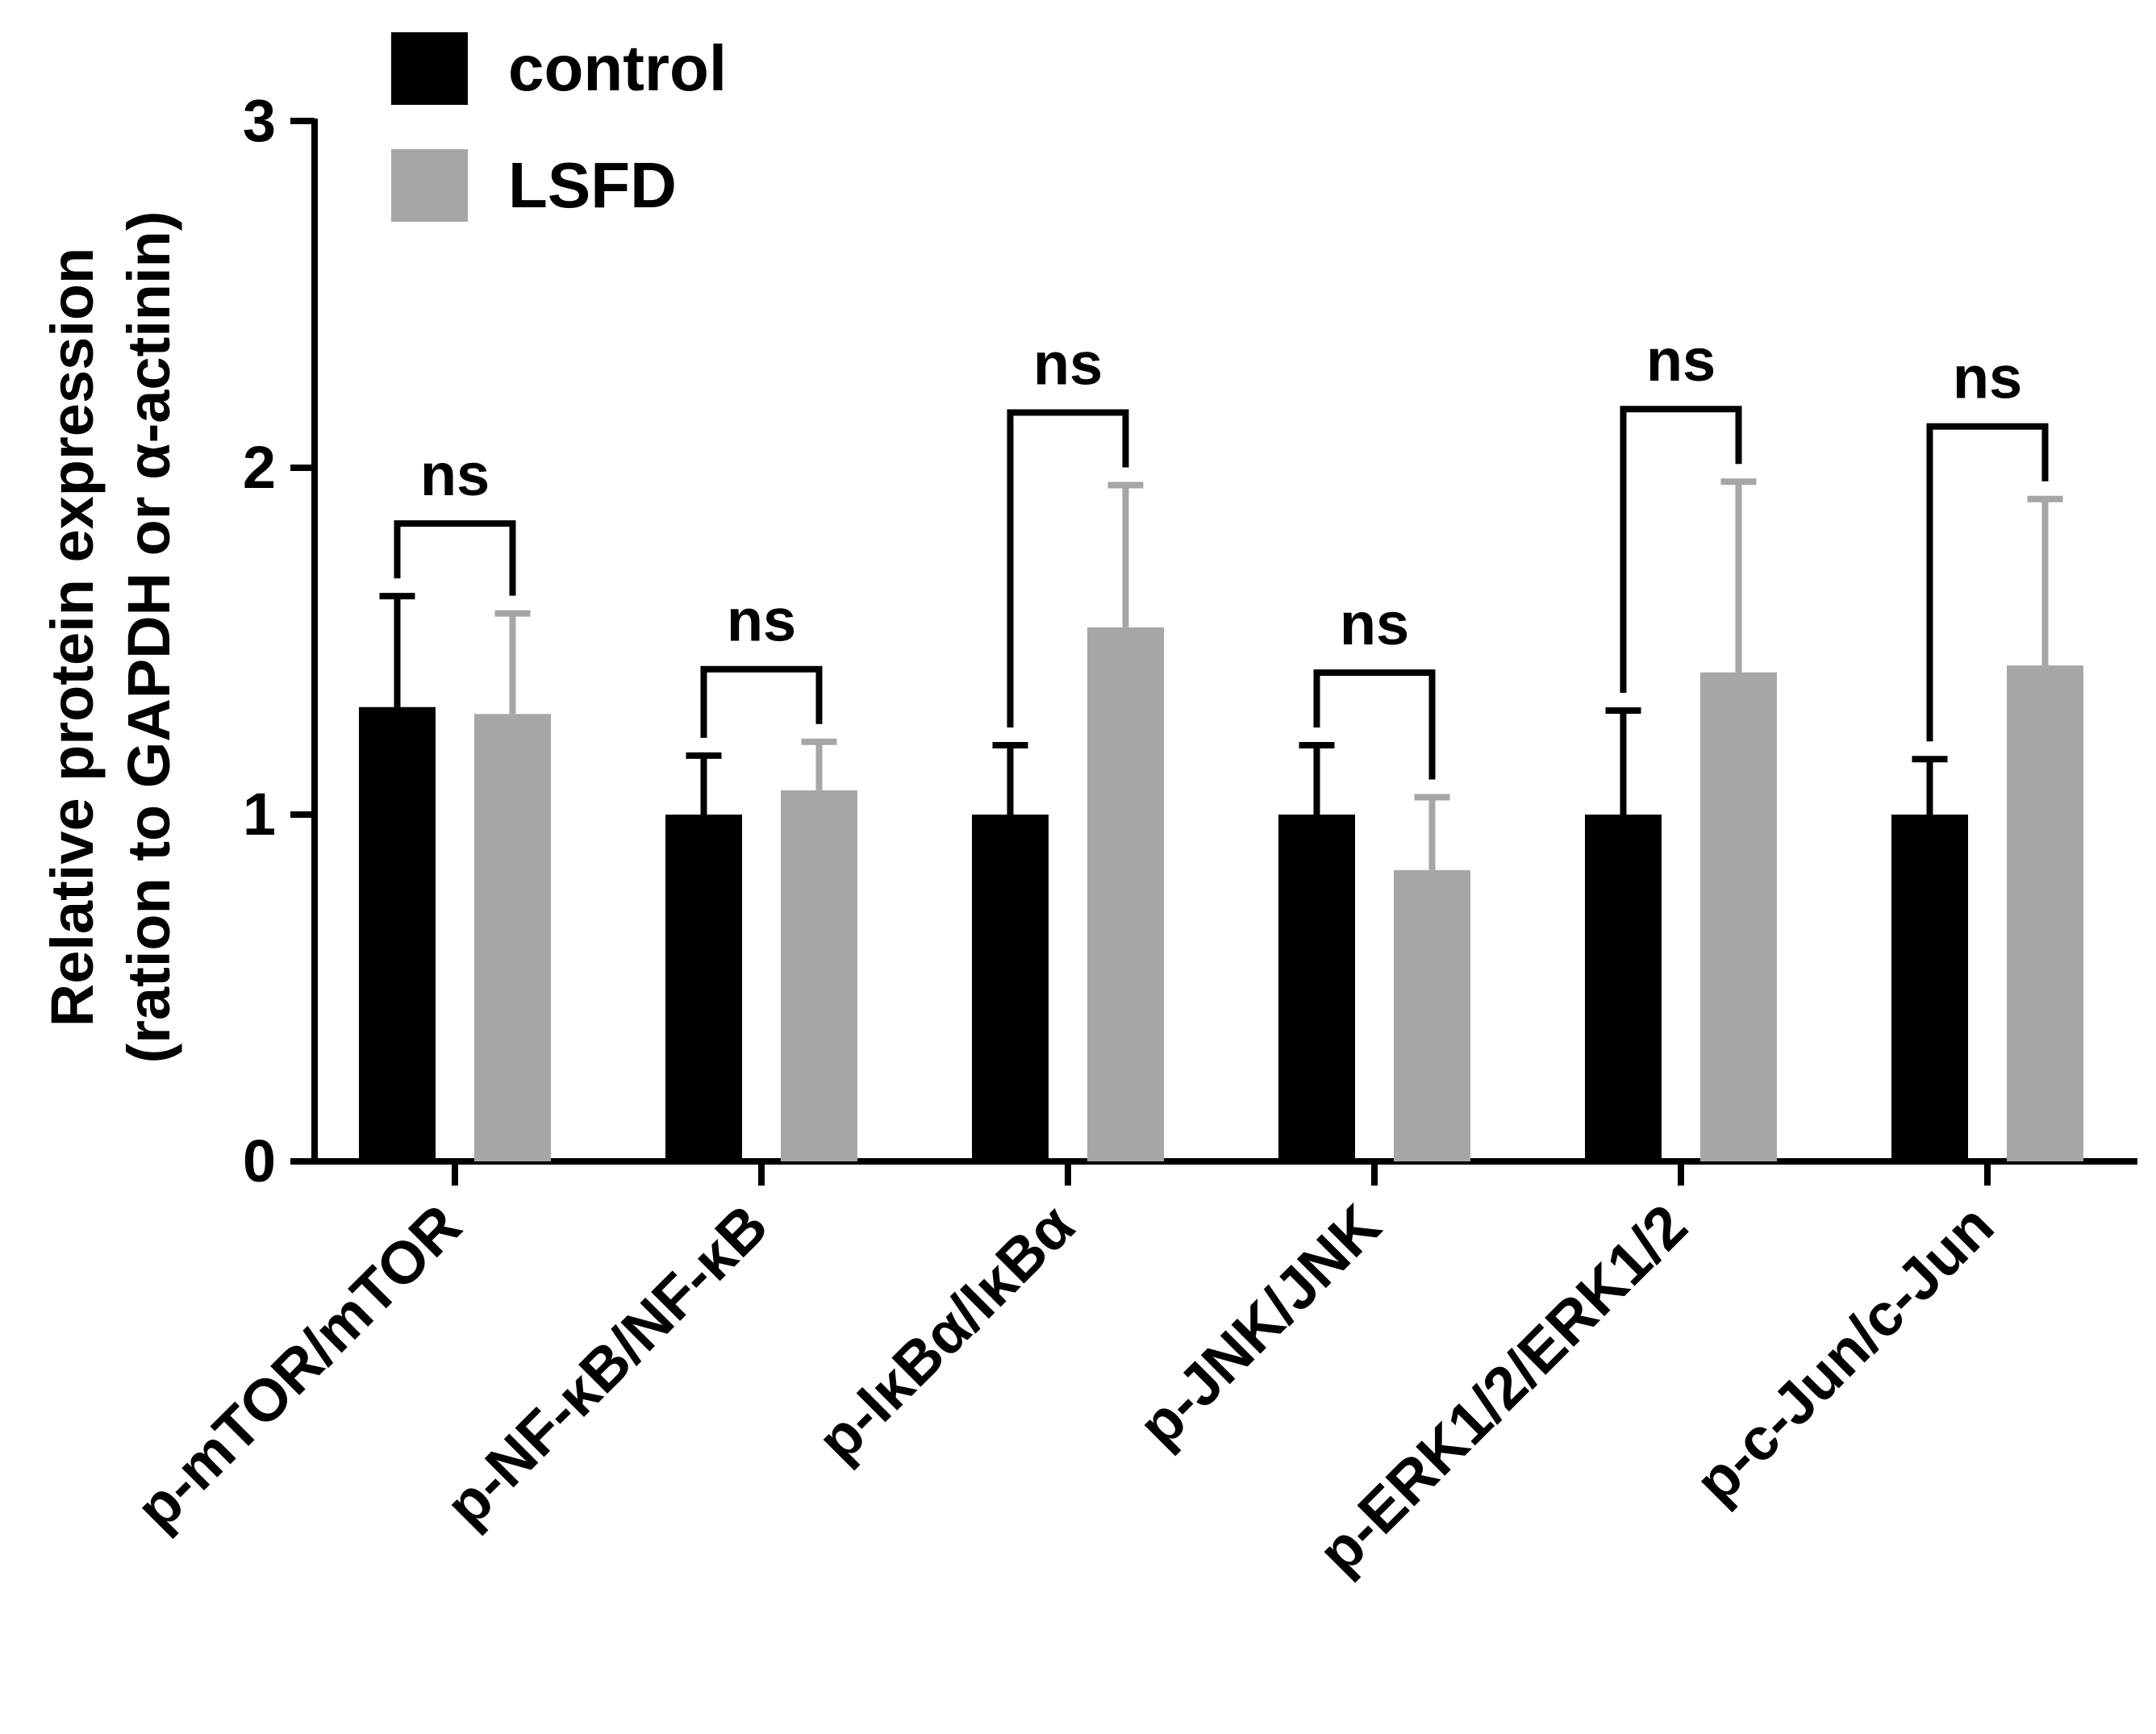  I want to click on y-tick-label: 3, so click(259, 121).